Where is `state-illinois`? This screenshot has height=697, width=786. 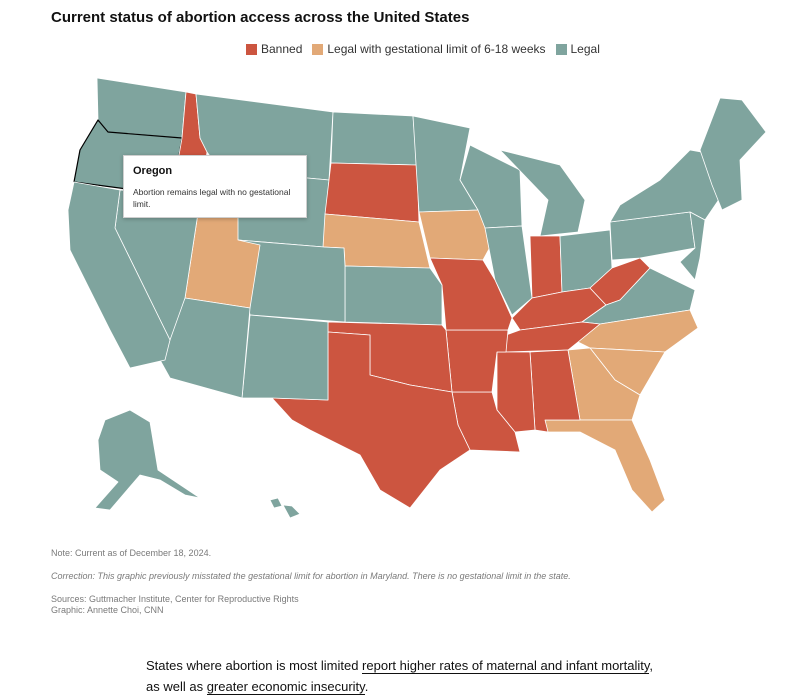 state-illinois is located at coordinates (508, 270).